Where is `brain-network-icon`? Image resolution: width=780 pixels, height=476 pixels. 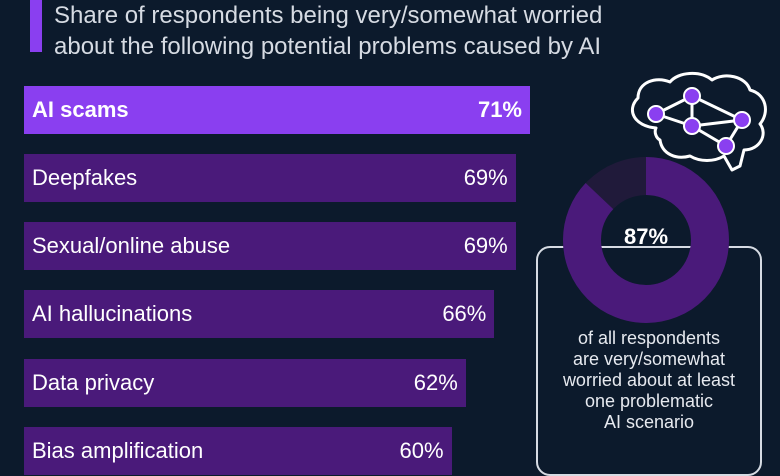
brain-network-icon is located at coordinates (699, 122).